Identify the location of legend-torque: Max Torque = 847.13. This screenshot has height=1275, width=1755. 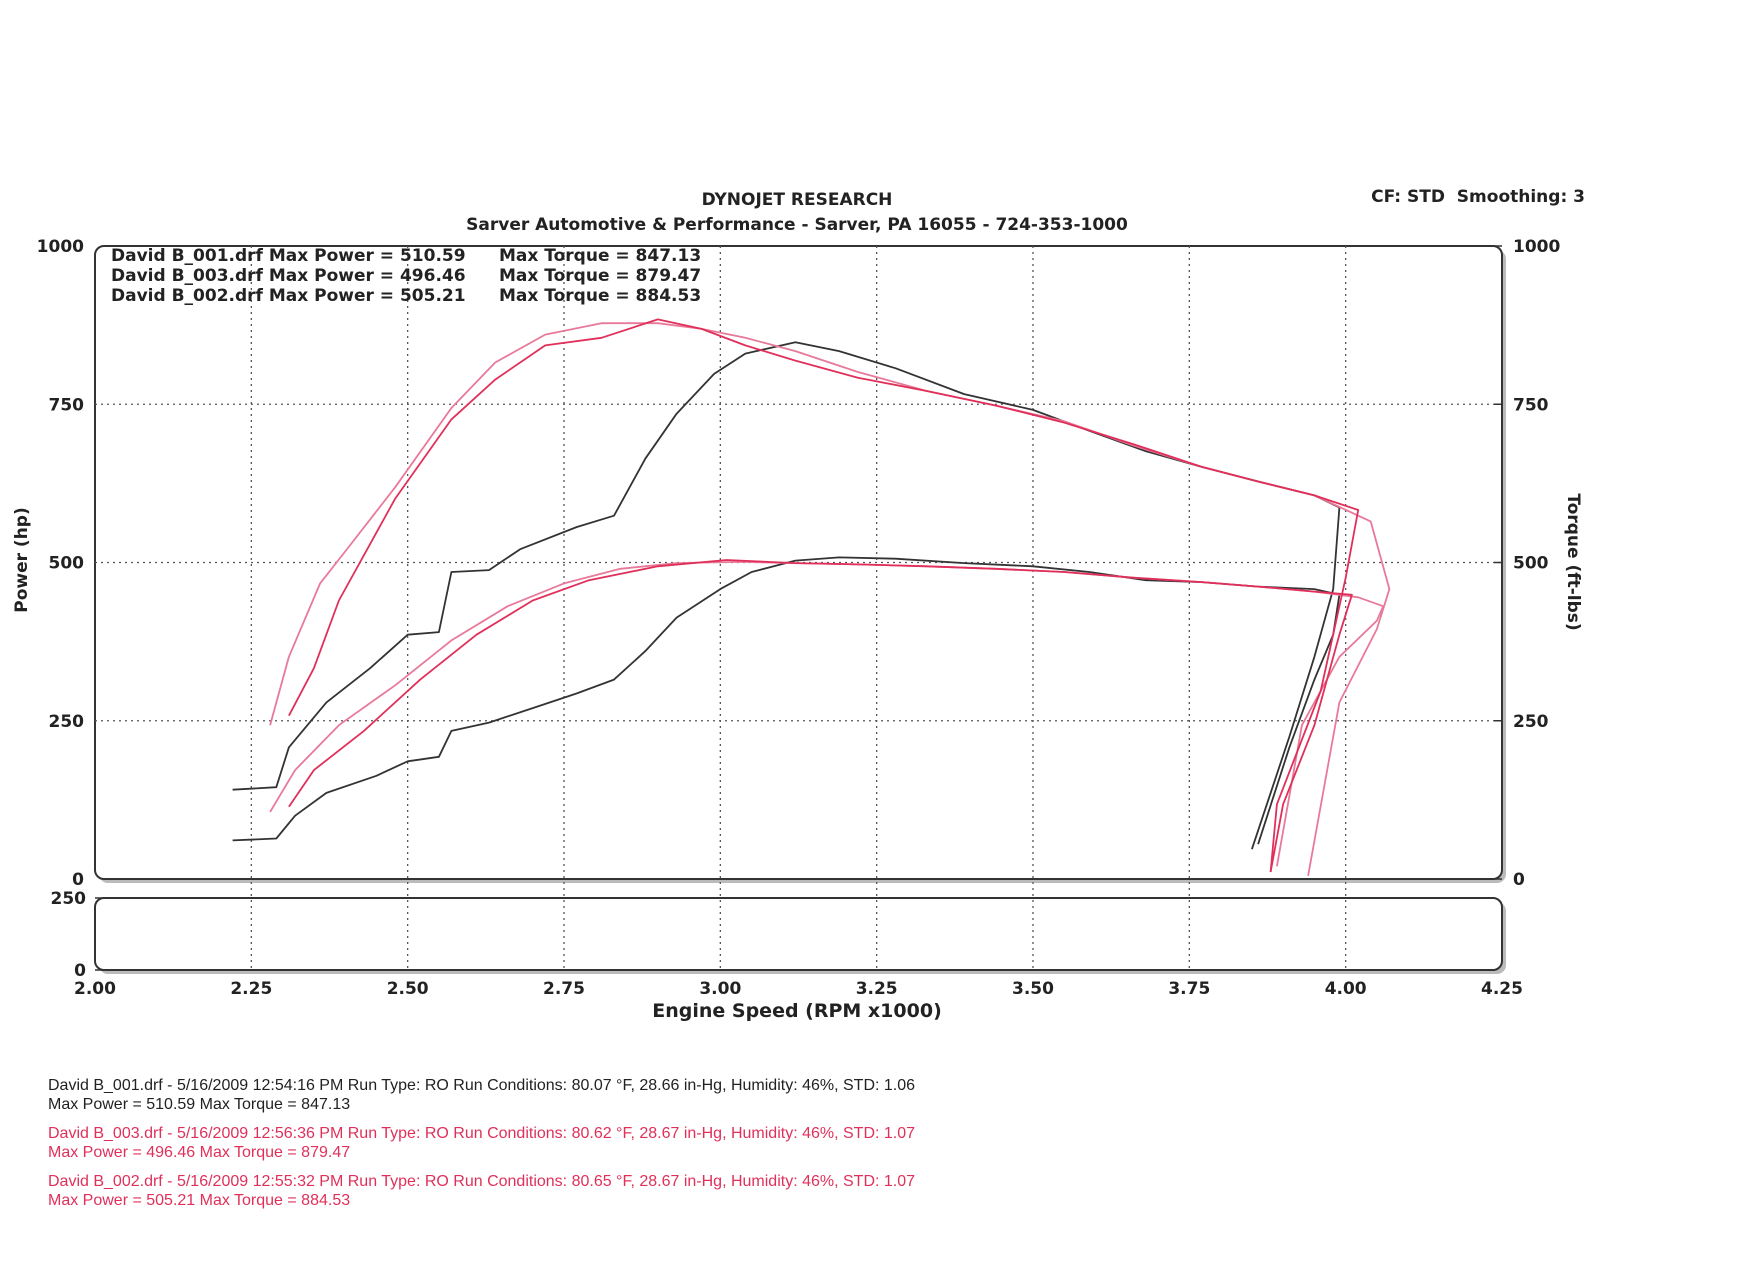
(600, 256).